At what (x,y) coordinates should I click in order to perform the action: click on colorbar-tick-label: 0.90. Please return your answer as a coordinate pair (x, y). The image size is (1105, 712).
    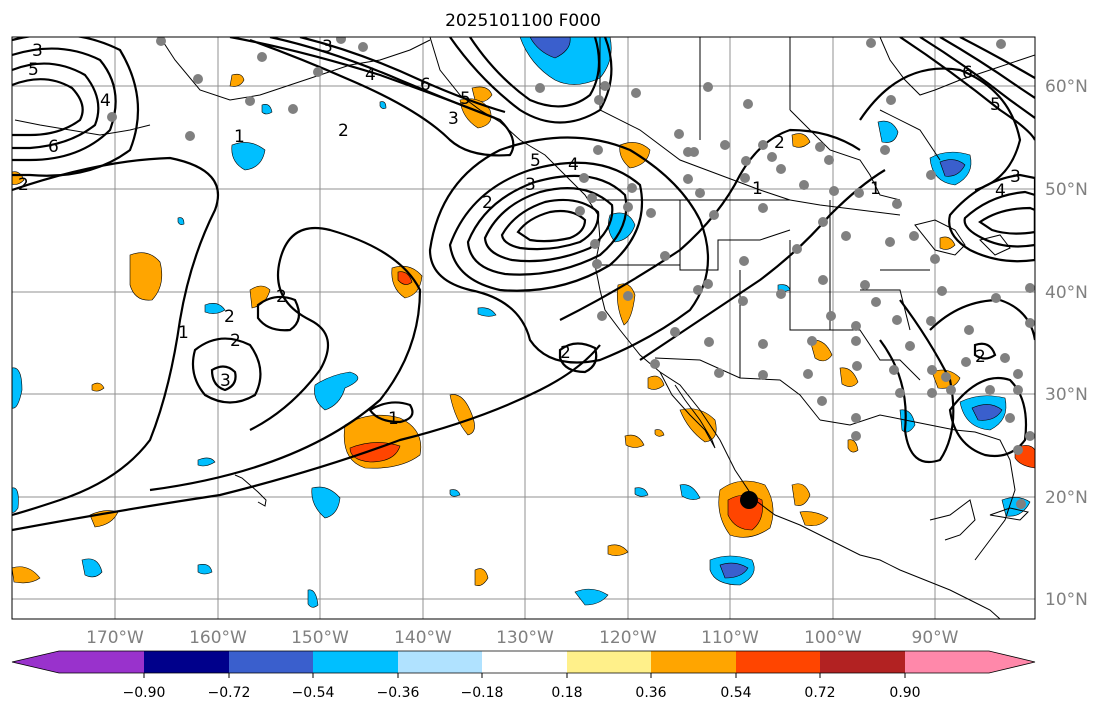
    Looking at the image, I should click on (904, 693).